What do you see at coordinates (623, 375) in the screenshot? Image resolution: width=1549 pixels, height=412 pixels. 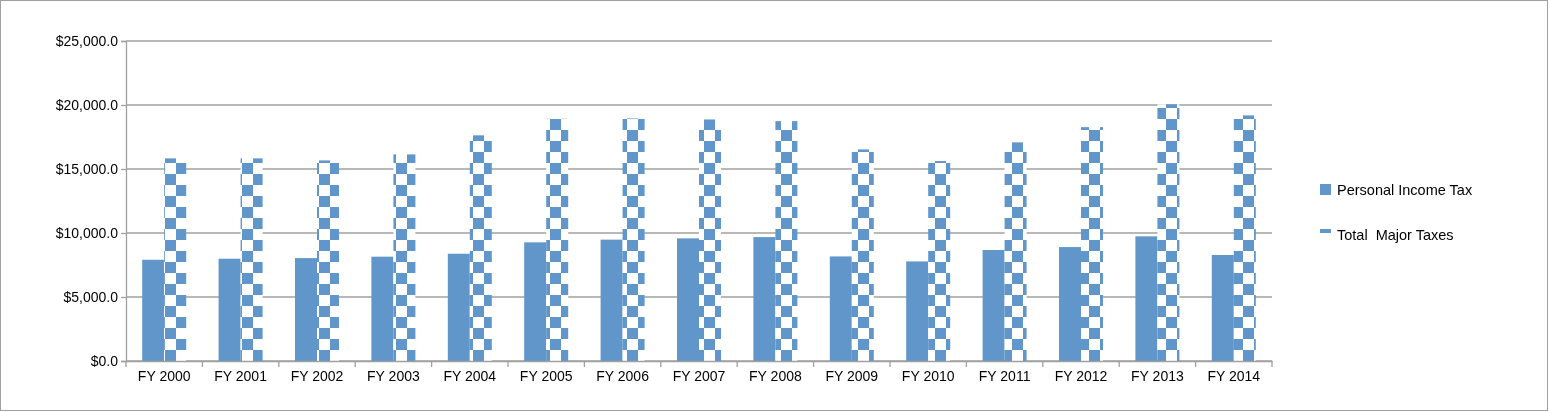 I see `x-tick-label: FY 2006` at bounding box center [623, 375].